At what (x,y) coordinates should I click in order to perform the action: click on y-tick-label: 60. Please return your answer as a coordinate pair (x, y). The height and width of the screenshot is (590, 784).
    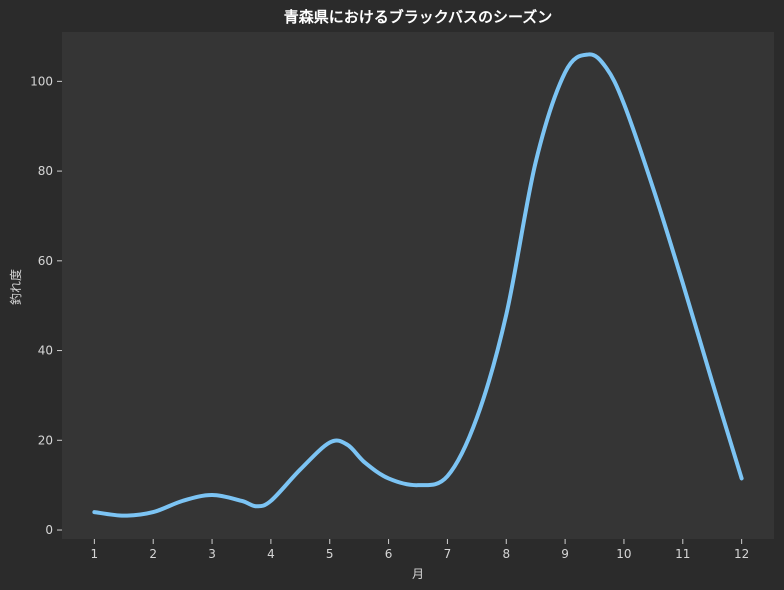
    Looking at the image, I should click on (45, 261).